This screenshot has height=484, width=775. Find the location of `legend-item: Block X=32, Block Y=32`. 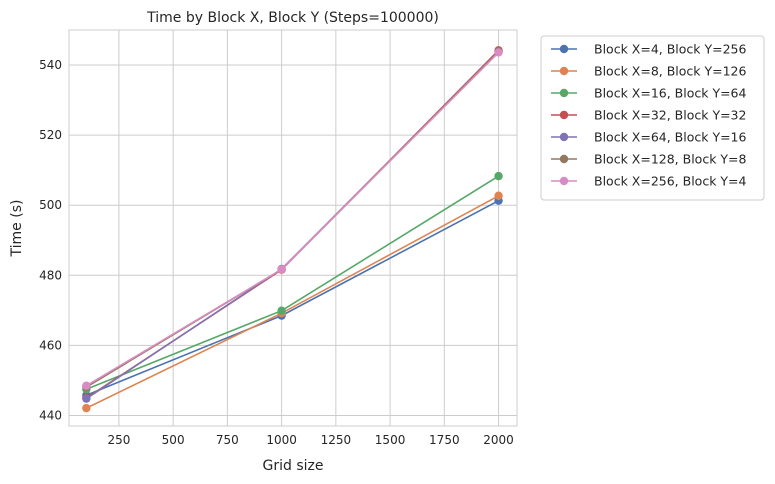

legend-item: Block X=32, Block Y=32 is located at coordinates (648, 115).